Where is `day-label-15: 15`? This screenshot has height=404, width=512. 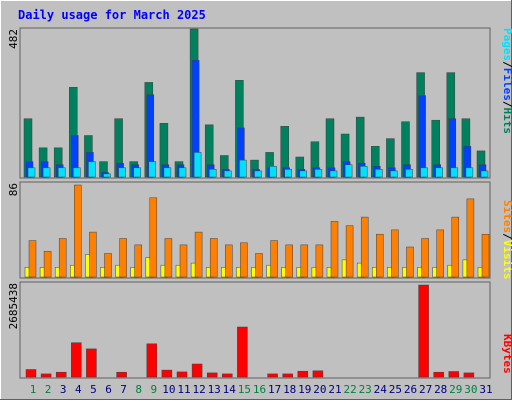
day-label-15: 15 is located at coordinates (244, 389).